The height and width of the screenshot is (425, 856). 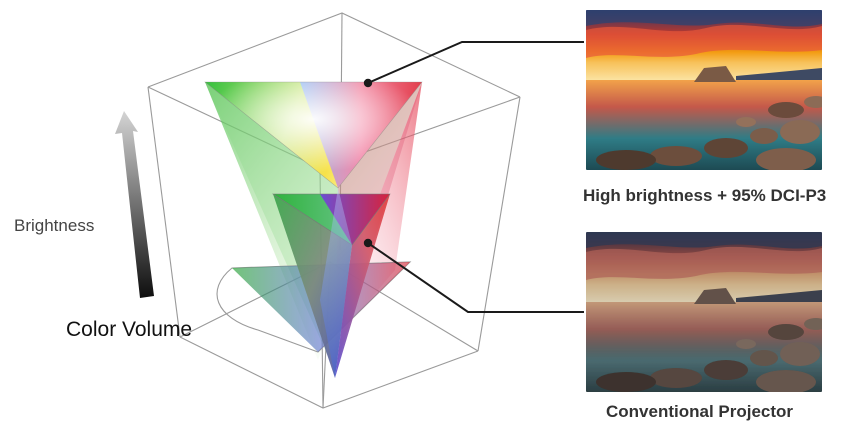 I want to click on conventional-projector-photo, so click(x=704, y=312).